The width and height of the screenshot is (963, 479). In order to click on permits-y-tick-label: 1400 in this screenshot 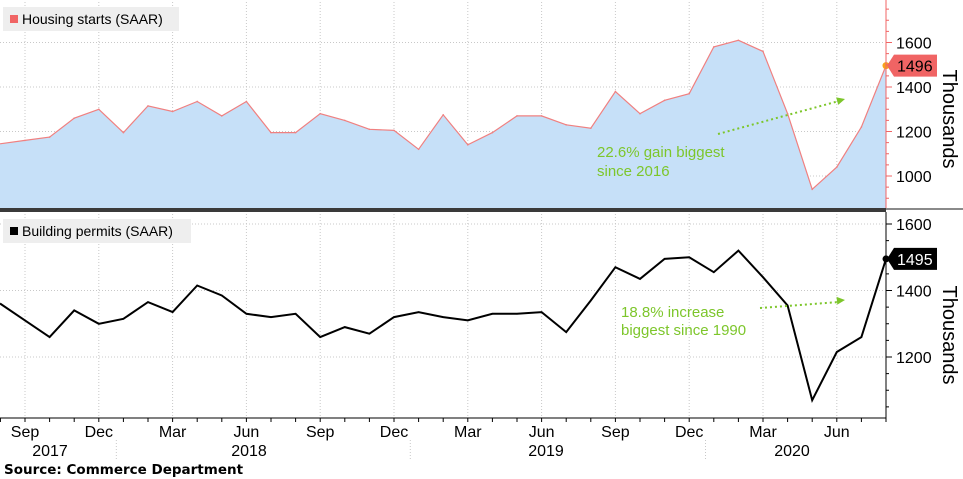, I will do `click(914, 292)`.